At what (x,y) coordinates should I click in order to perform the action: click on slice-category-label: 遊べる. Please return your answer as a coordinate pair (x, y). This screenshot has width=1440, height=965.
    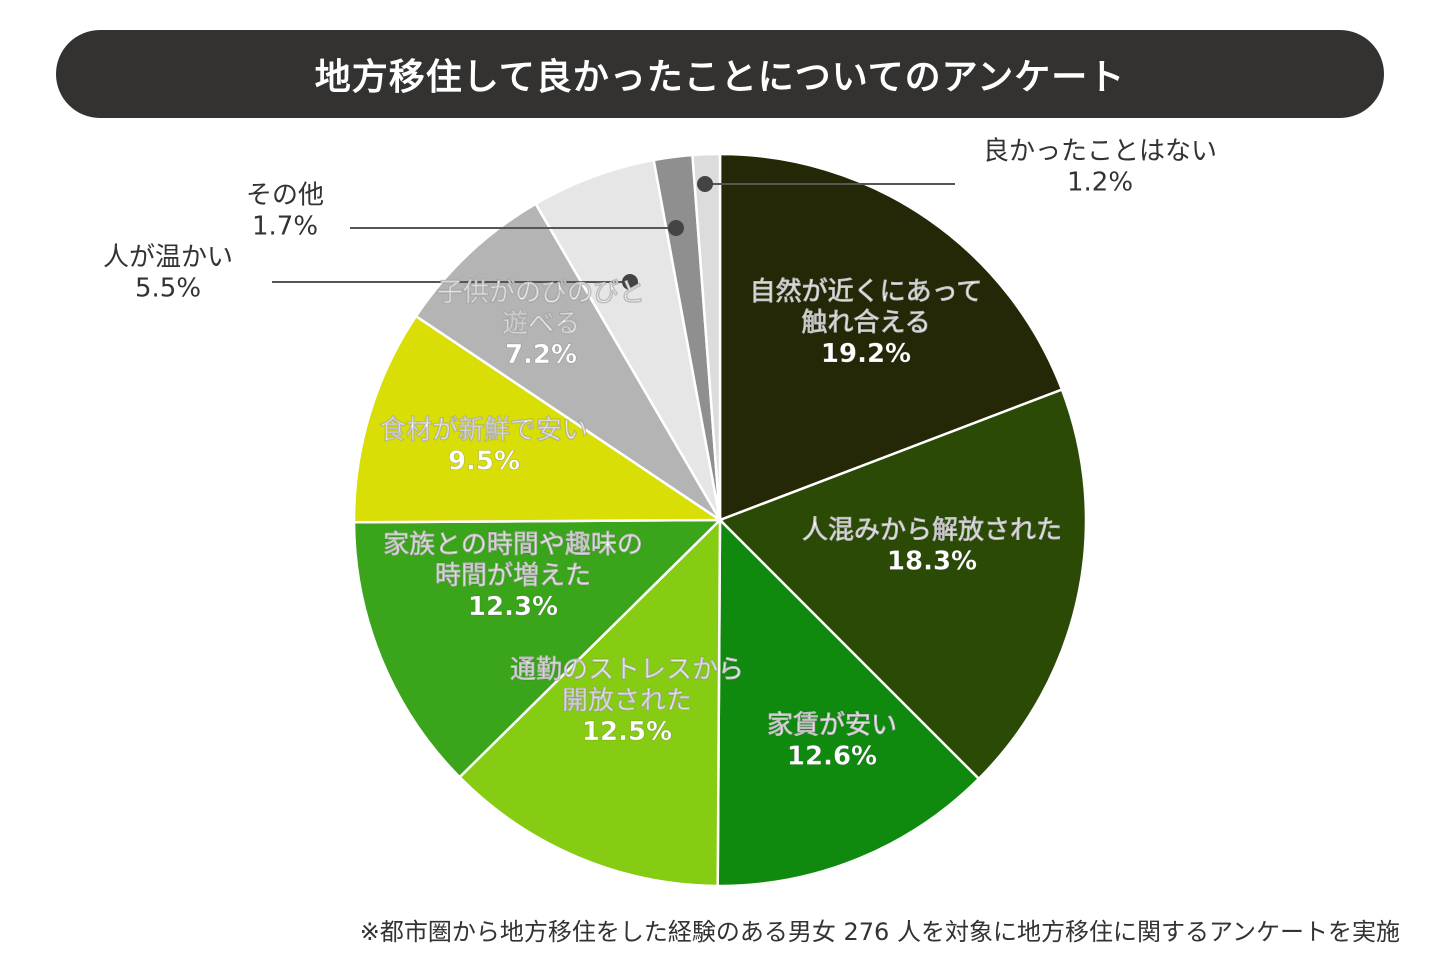
    Looking at the image, I should click on (541, 323).